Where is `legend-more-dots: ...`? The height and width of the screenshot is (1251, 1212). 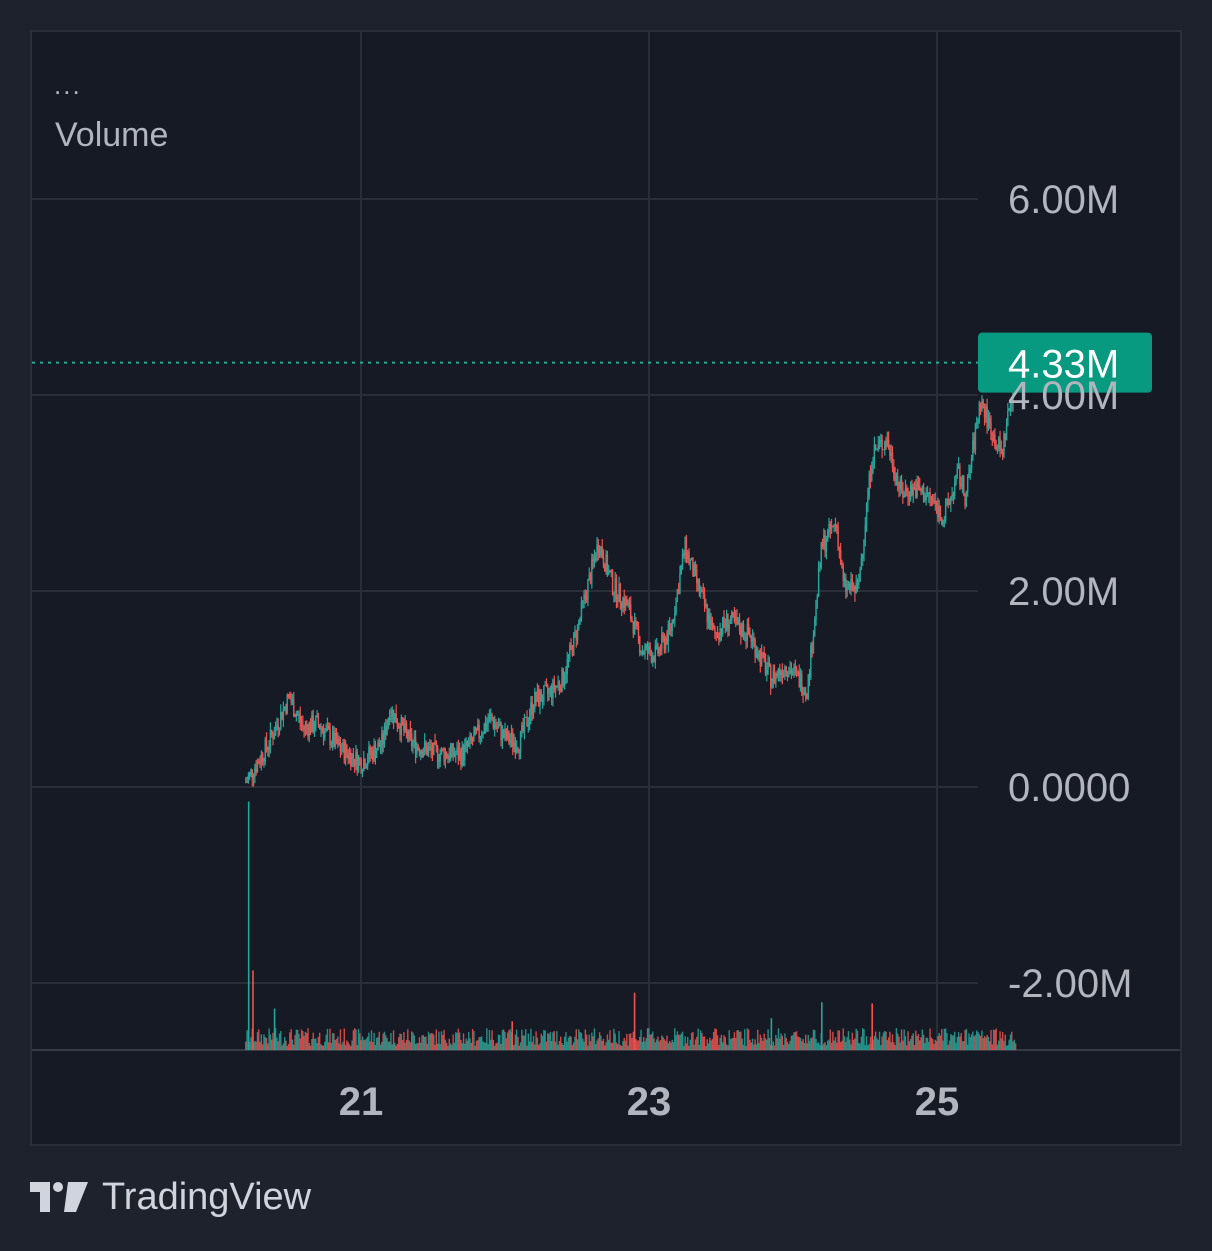
legend-more-dots: ... is located at coordinates (68, 85).